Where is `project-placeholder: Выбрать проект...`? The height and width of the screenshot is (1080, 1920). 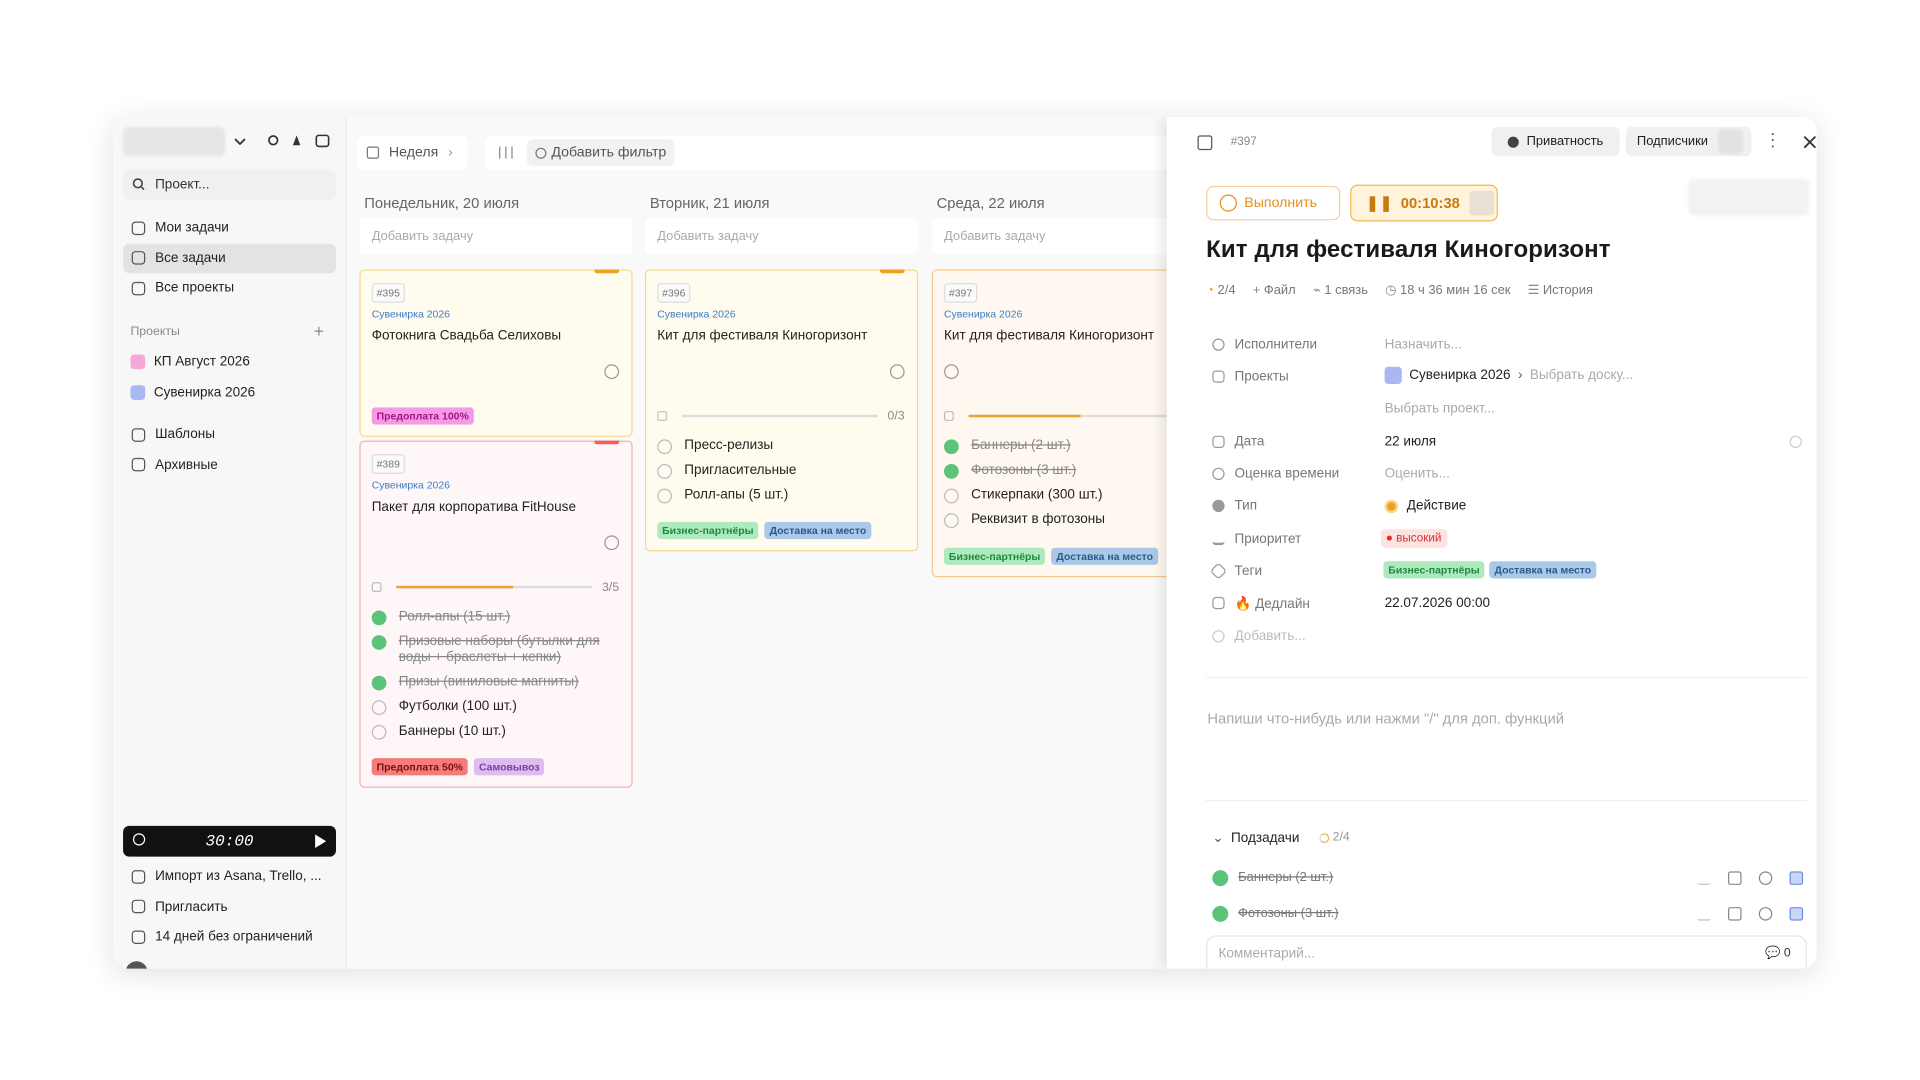 project-placeholder: Выбрать проект... is located at coordinates (1439, 409).